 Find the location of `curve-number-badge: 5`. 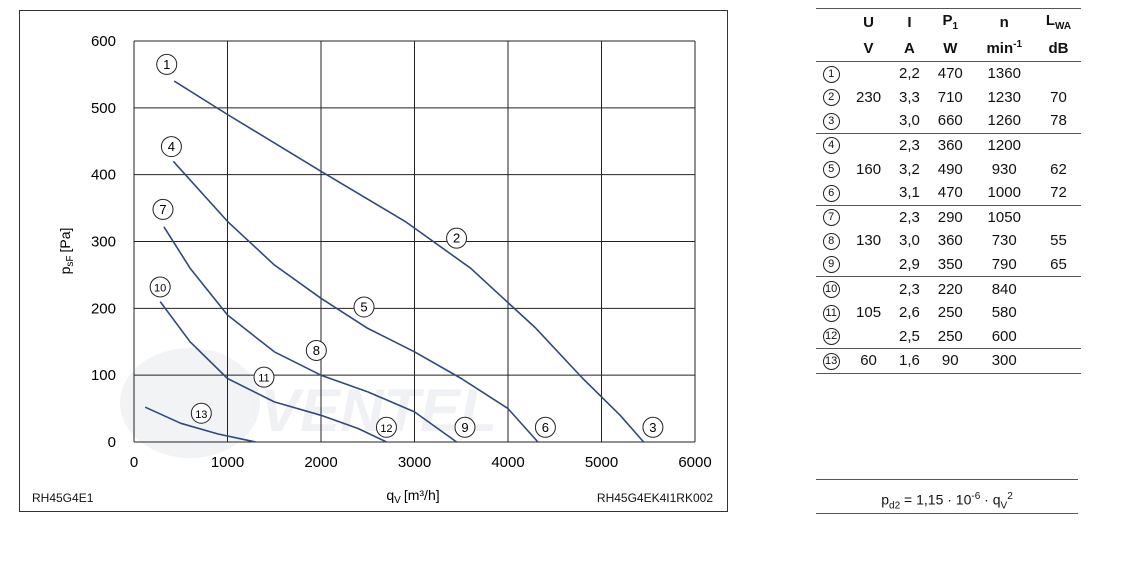

curve-number-badge: 5 is located at coordinates (831, 169).